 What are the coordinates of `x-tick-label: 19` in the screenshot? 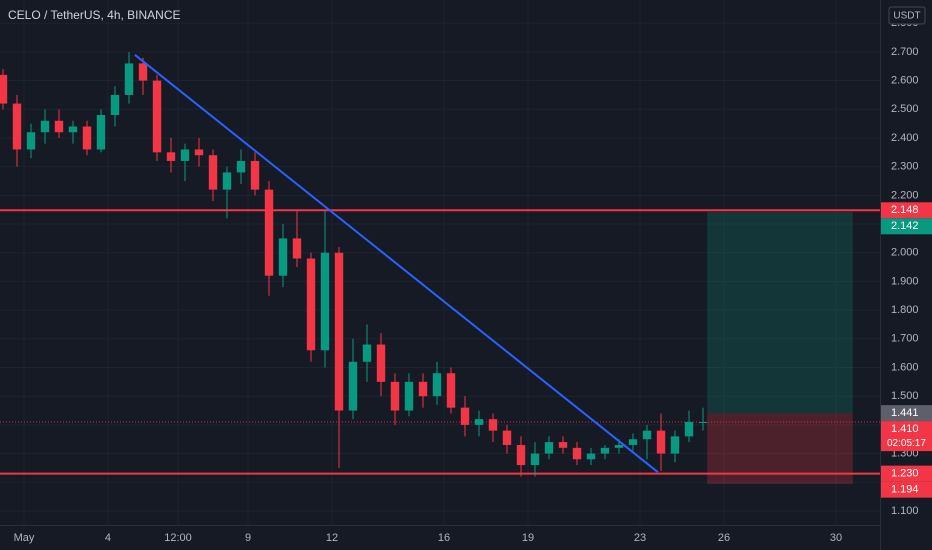 It's located at (528, 538).